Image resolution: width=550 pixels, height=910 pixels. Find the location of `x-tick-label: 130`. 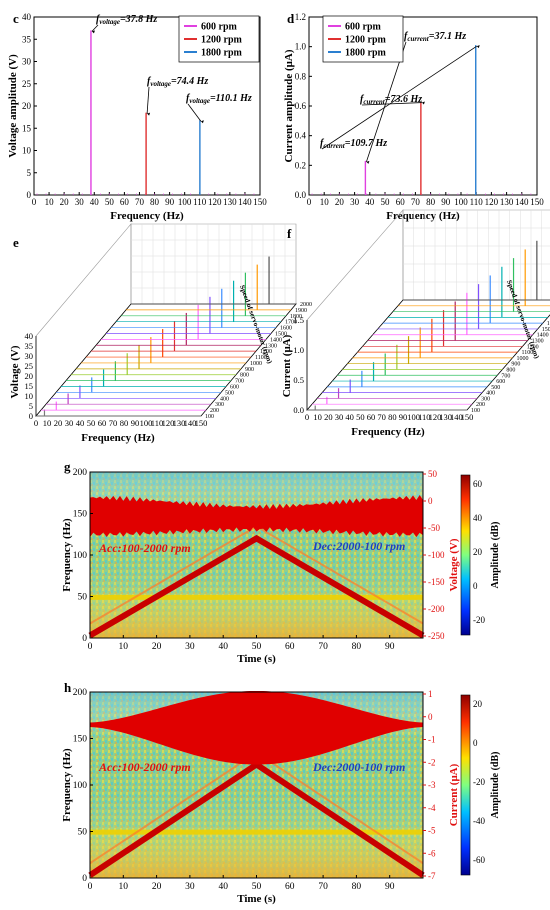

x-tick-label: 130 is located at coordinates (179, 423).